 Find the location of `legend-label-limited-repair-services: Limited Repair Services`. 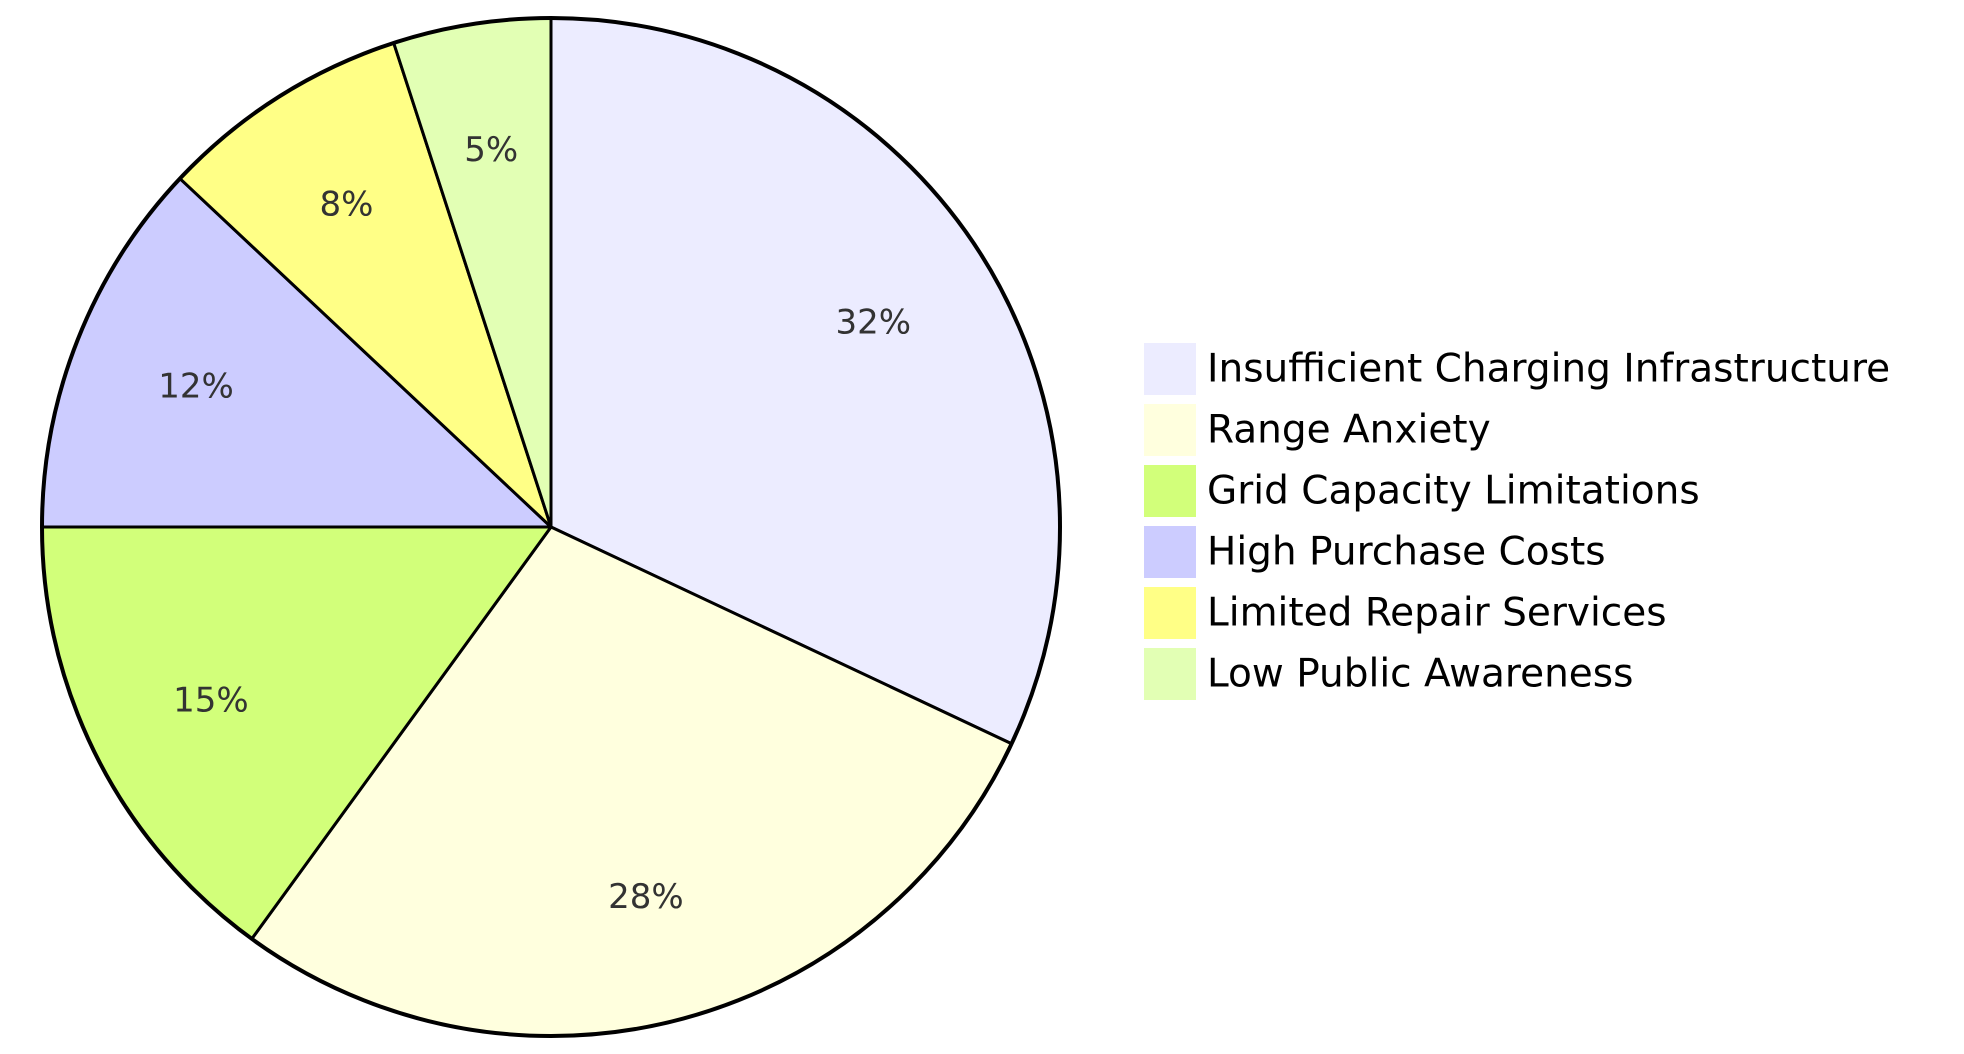

legend-label-limited-repair-services: Limited Repair Services is located at coordinates (1437, 613).